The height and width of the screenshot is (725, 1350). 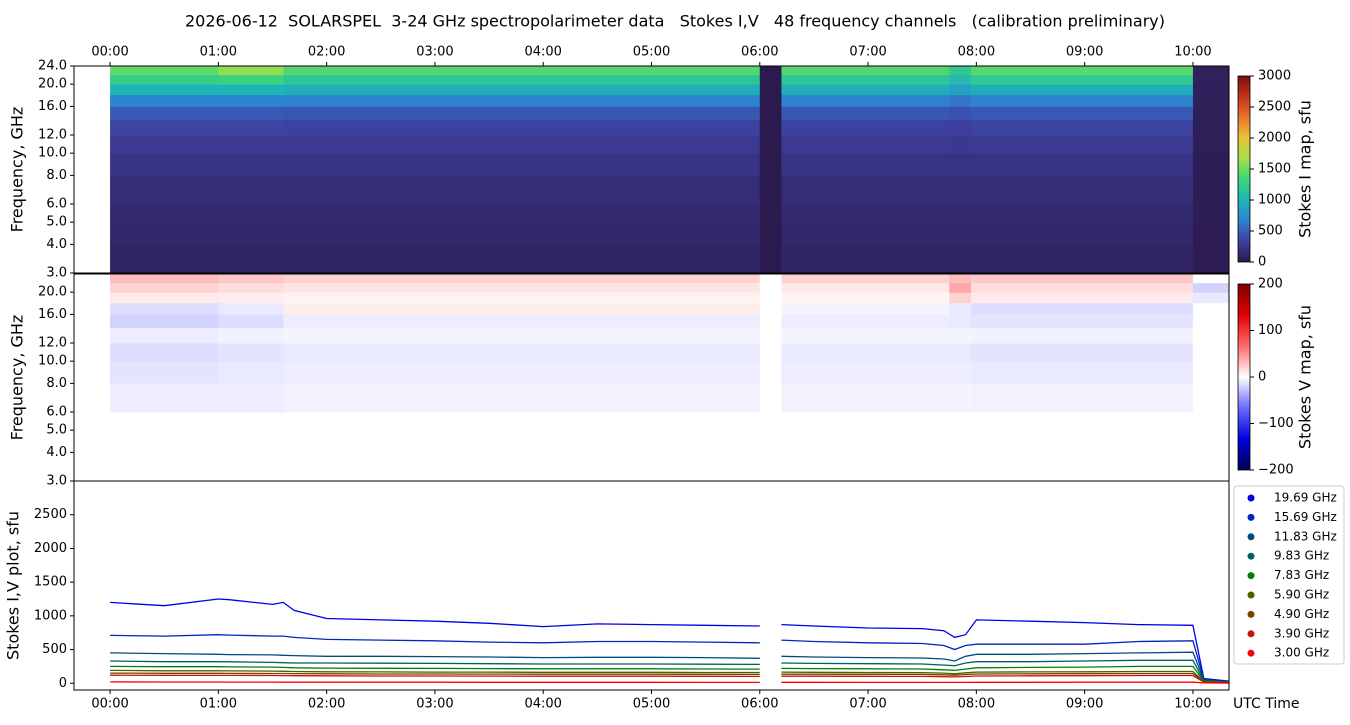 I want to click on y-tick-label: 4.0, so click(x=56, y=244).